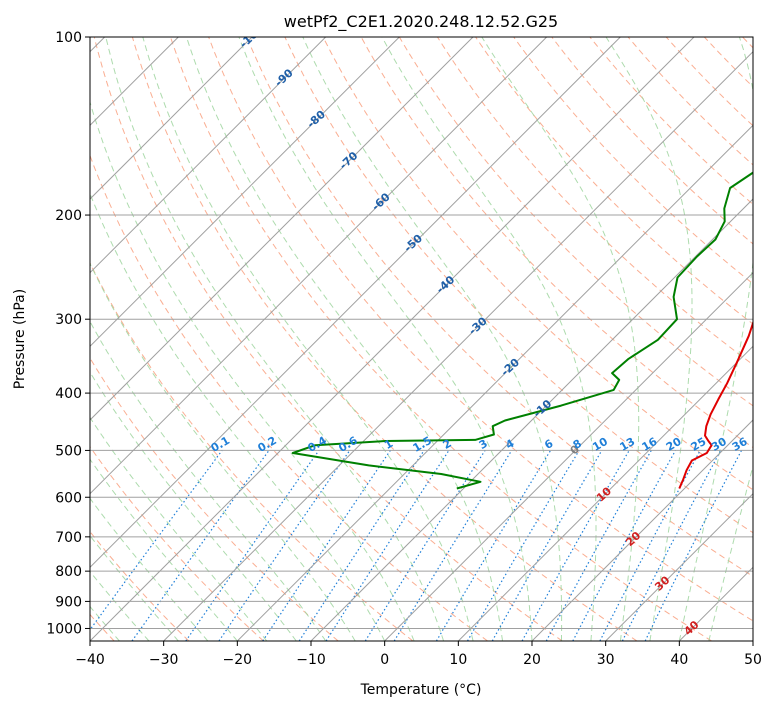 The width and height of the screenshot is (775, 708). What do you see at coordinates (68, 451) in the screenshot?
I see `y-tick-label: 500` at bounding box center [68, 451].